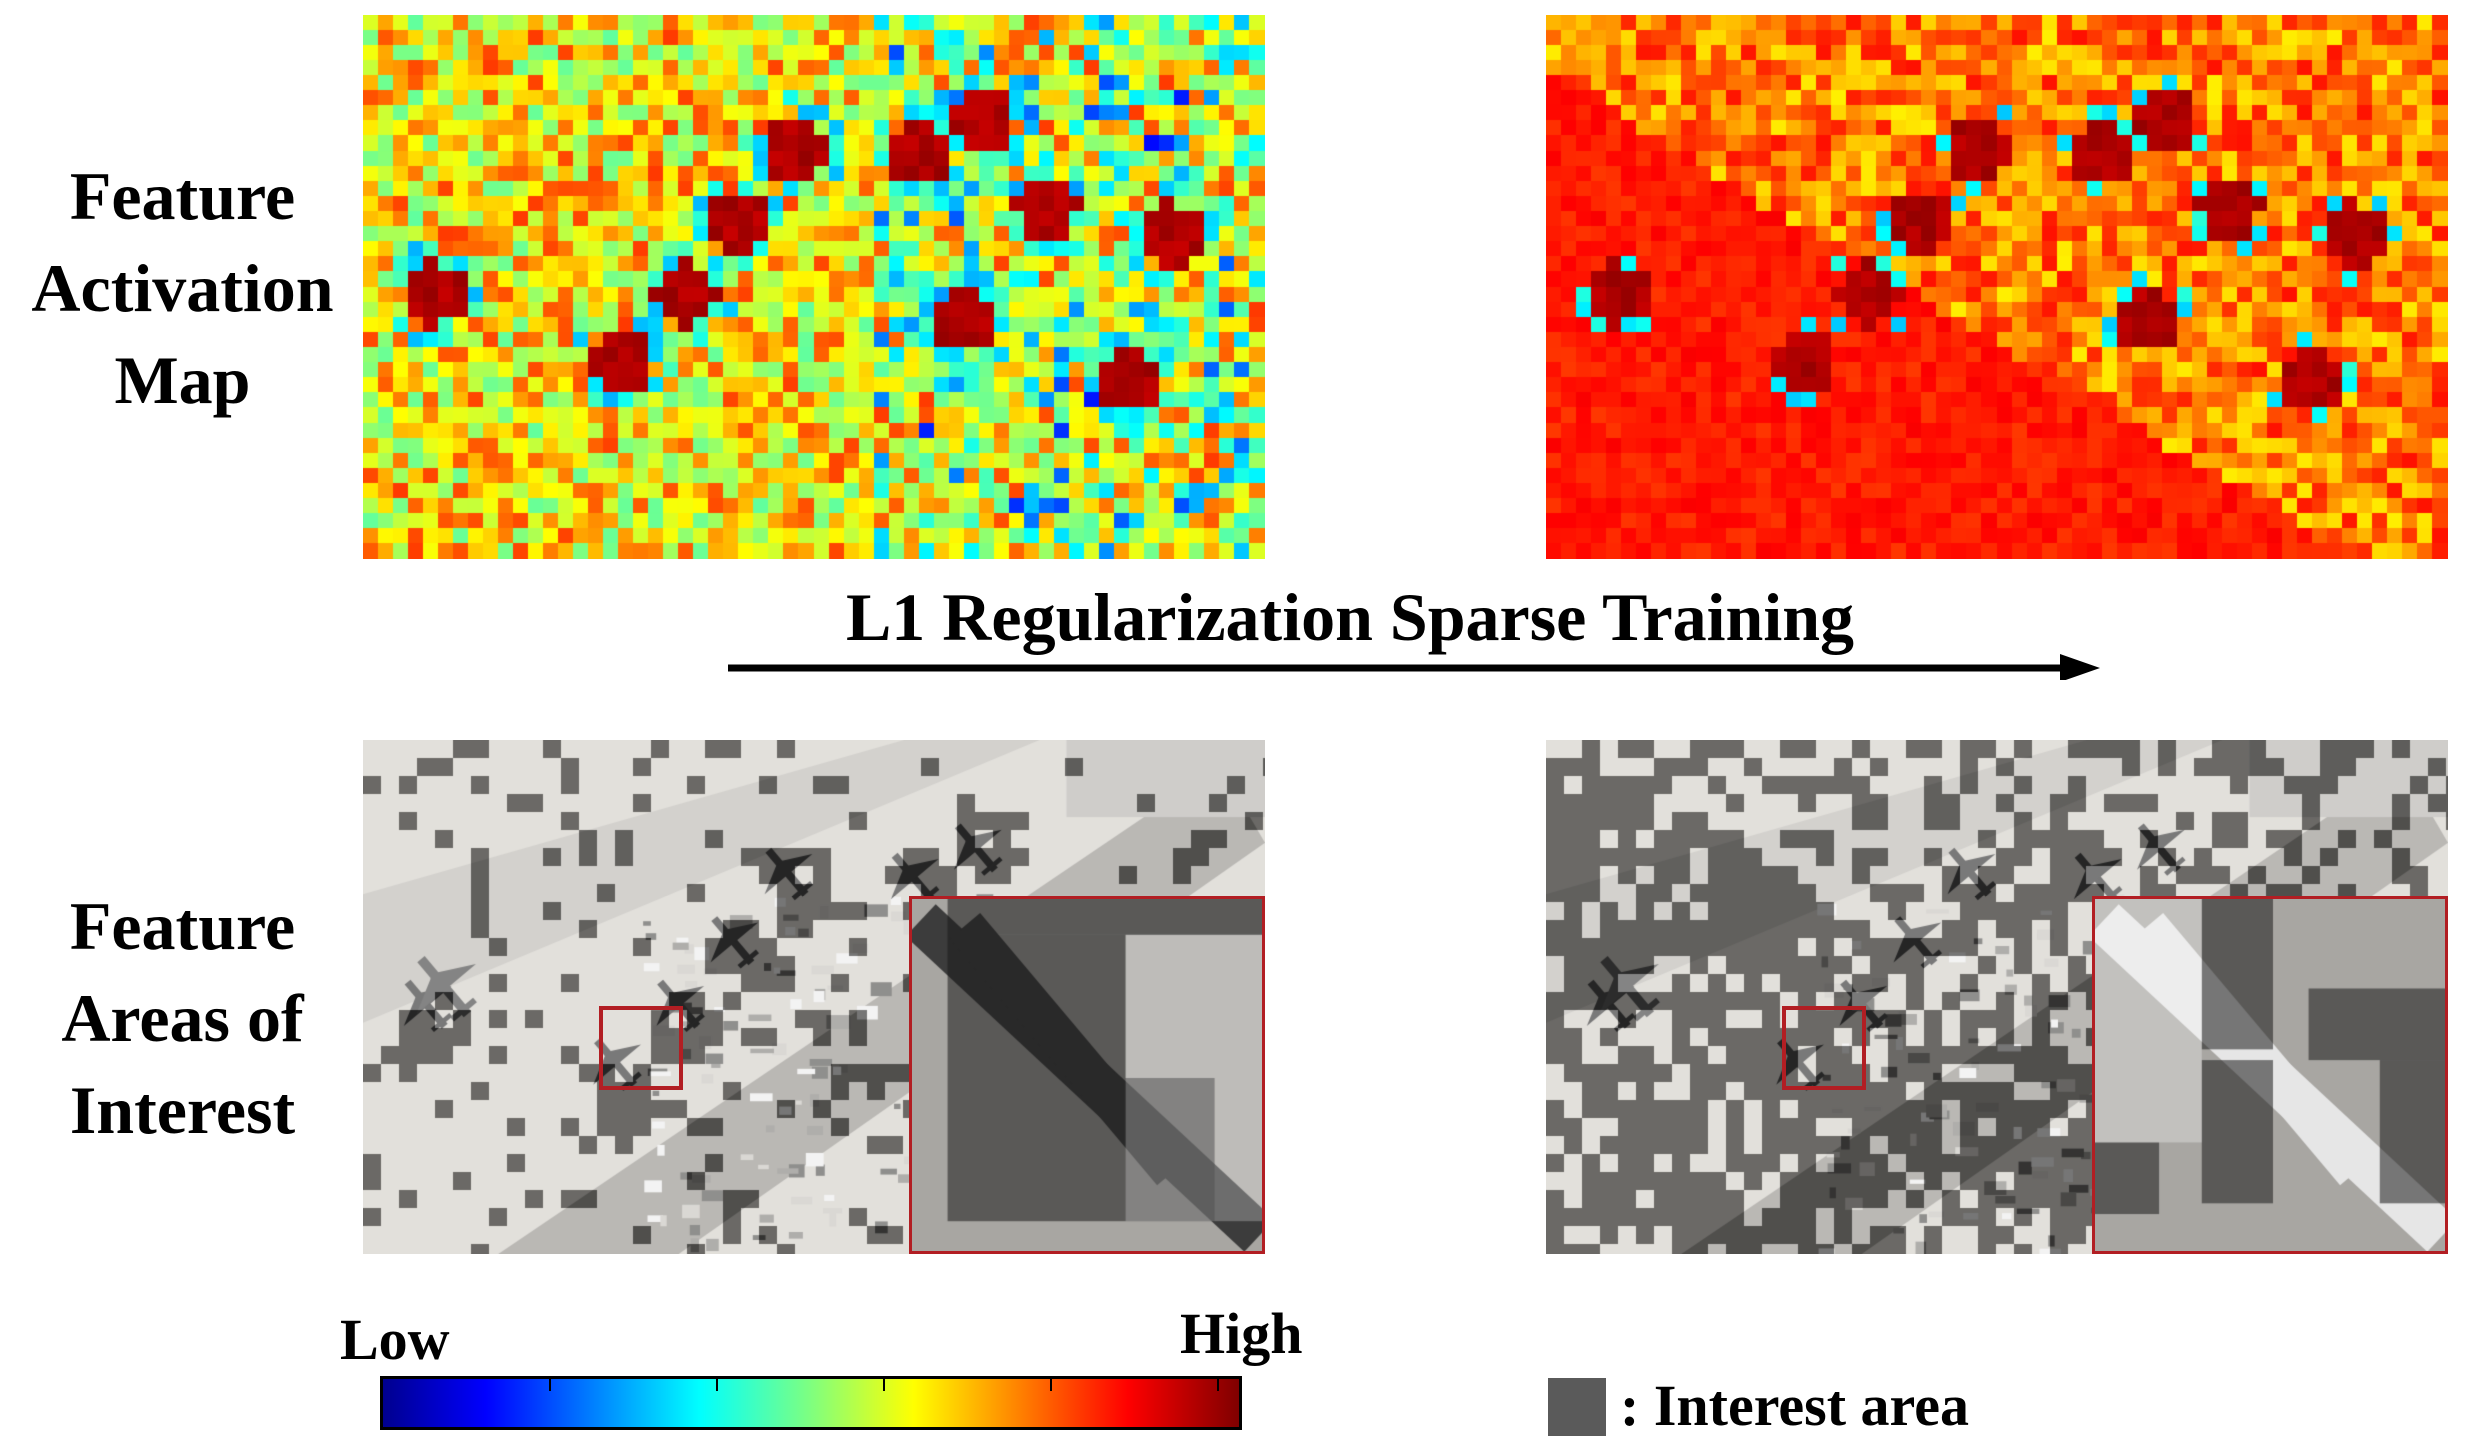 The width and height of the screenshot is (2470, 1452). I want to click on zoom-box-after, so click(1824, 1048).